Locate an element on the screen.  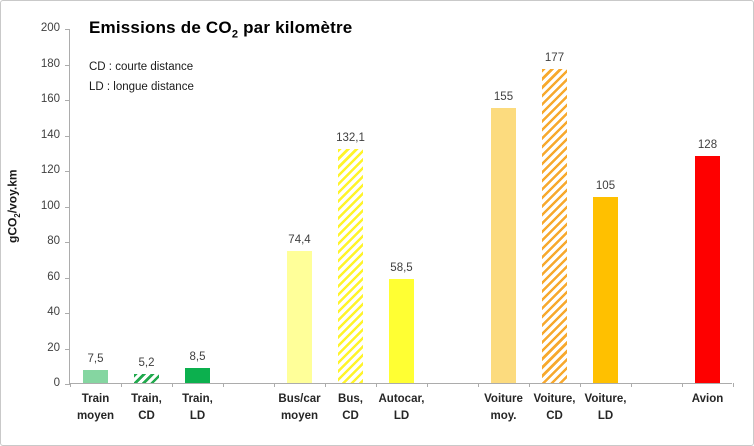
x-axis-label-line: Train is located at coordinates (95, 399).